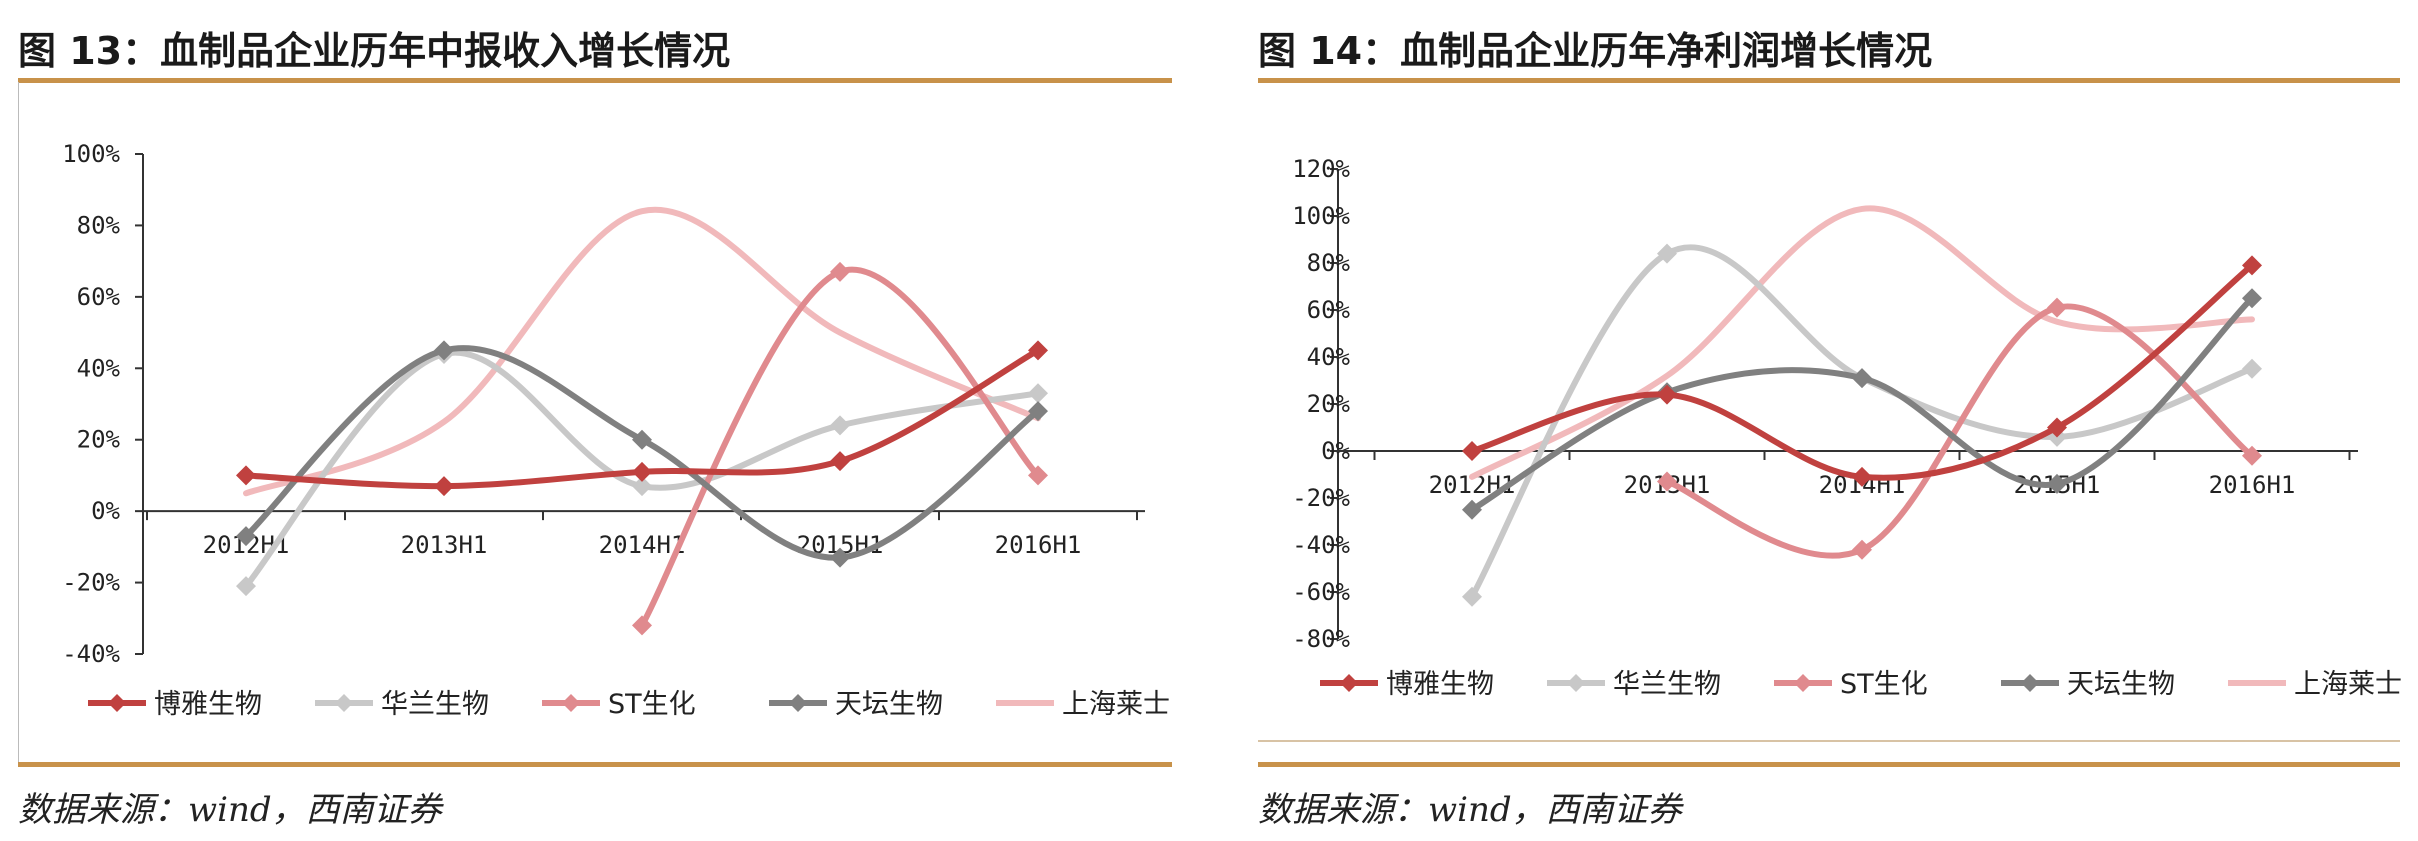 The height and width of the screenshot is (841, 2418). Describe the element at coordinates (595, 764) in the screenshot. I see `figure-13-bottom-rule` at that location.